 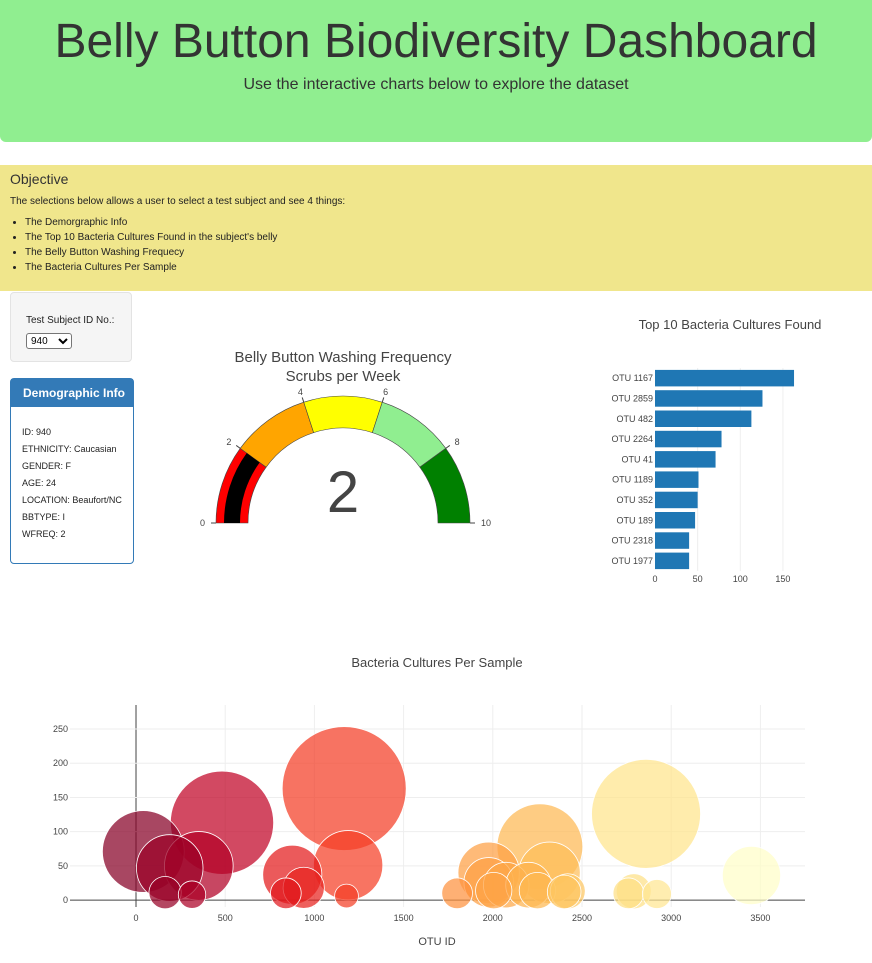 I want to click on bar-category-label: OTU 1977, so click(x=632, y=561).